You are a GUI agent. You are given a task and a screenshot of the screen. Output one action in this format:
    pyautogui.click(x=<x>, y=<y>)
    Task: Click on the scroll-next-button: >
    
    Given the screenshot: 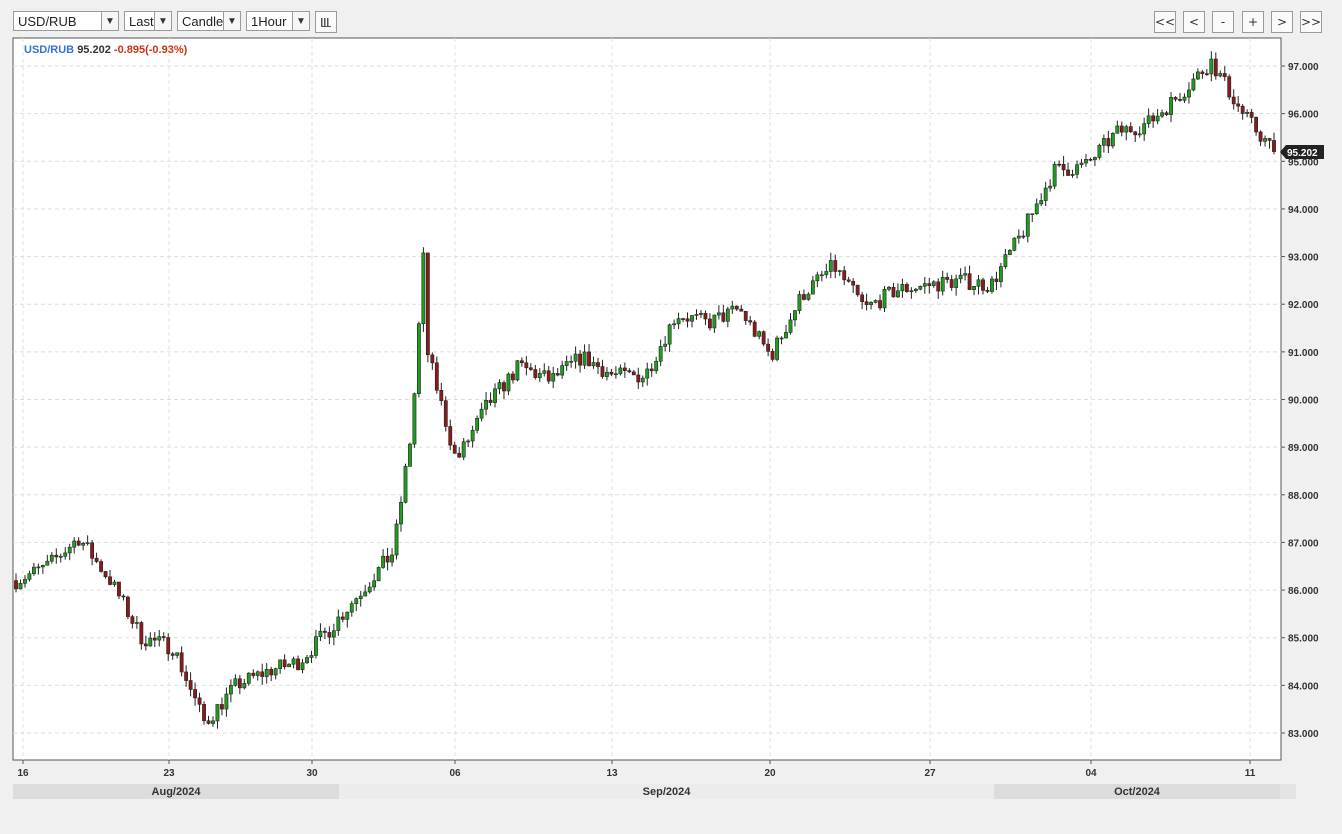 What is the action you would take?
    pyautogui.click(x=1282, y=22)
    